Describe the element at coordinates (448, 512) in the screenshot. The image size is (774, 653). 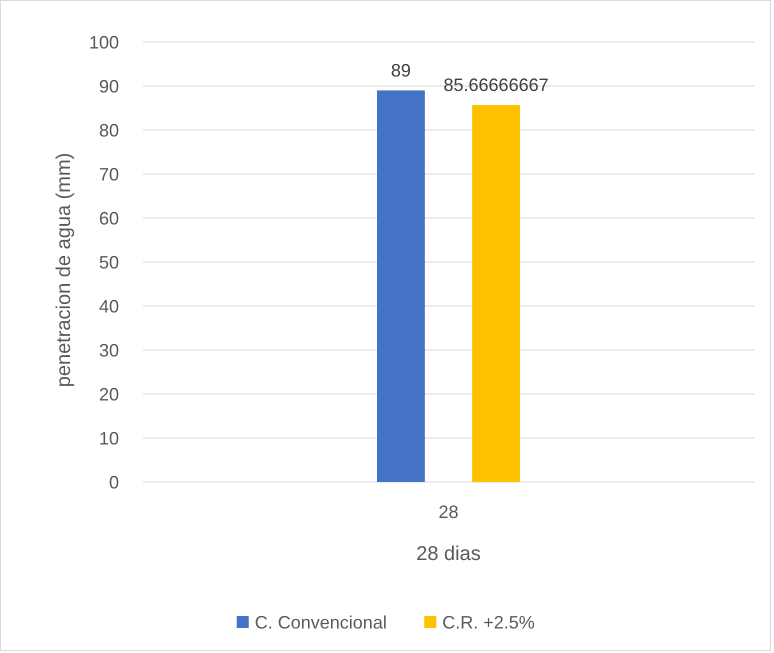
I see `x-tick-label: 28` at that location.